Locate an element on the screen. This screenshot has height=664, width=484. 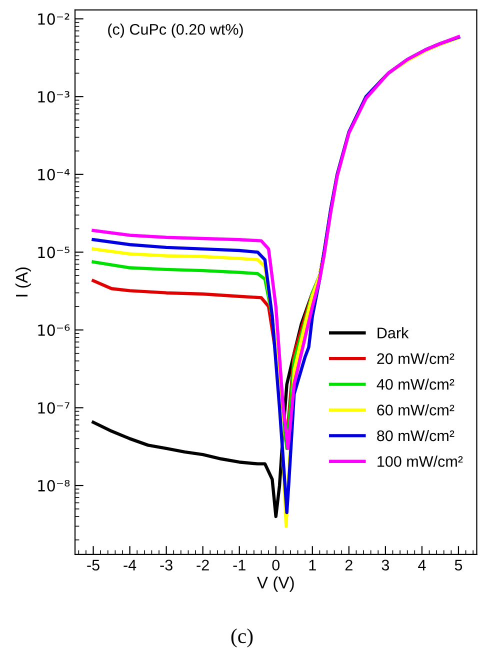
legend-label: 20 mW/cm² is located at coordinates (415, 358).